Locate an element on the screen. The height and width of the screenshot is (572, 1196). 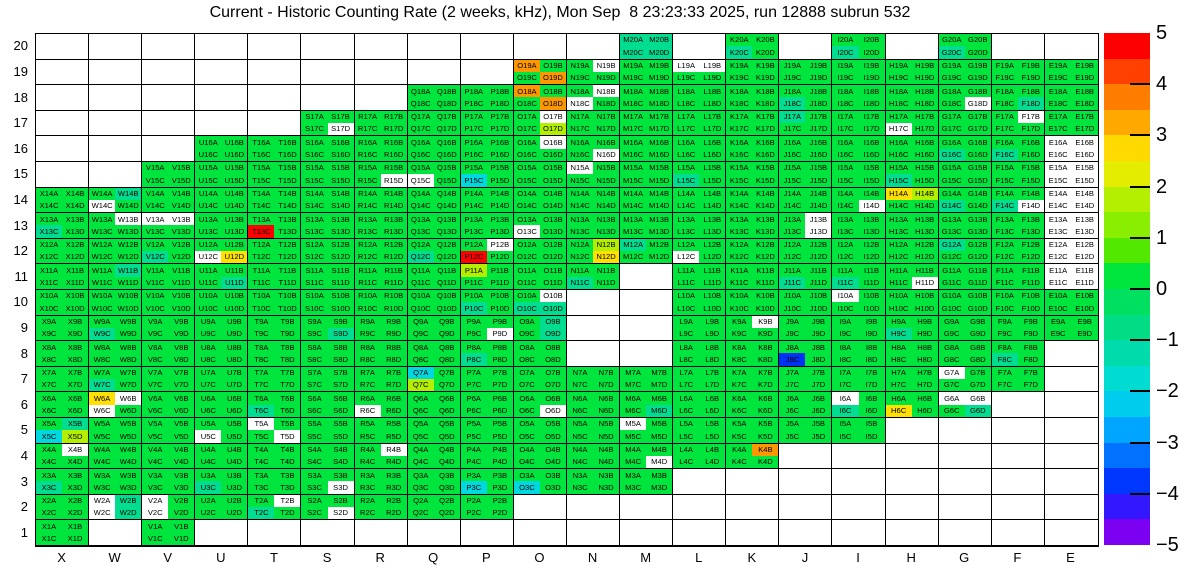
module-H15: H15A H15B H15C H15D is located at coordinates (912, 175).